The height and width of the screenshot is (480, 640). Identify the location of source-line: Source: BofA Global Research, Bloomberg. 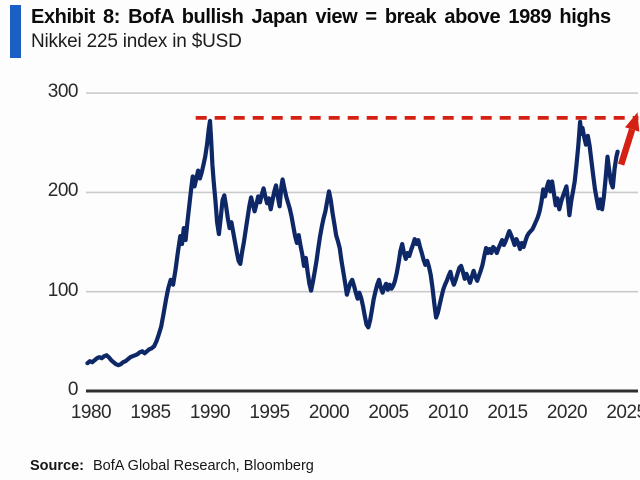
(172, 466).